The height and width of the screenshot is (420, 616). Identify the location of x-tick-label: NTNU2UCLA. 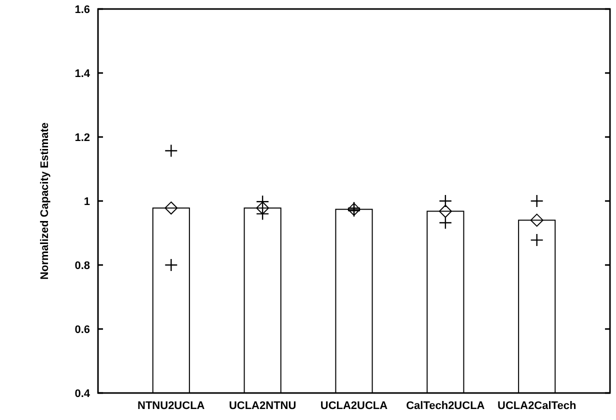
(171, 406).